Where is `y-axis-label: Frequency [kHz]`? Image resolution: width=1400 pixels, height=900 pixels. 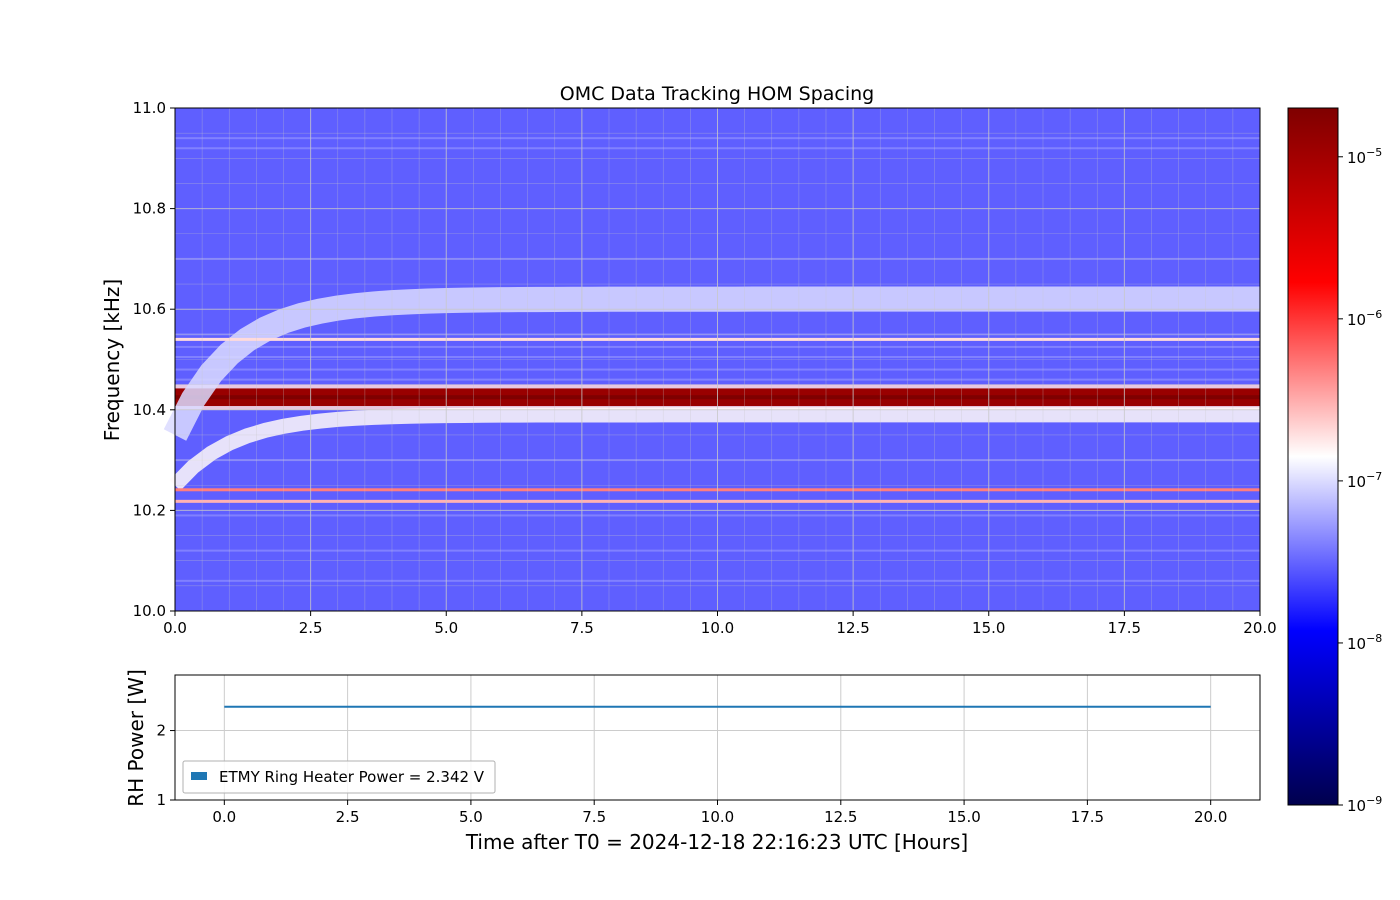
y-axis-label: Frequency [kHz] is located at coordinates (112, 360).